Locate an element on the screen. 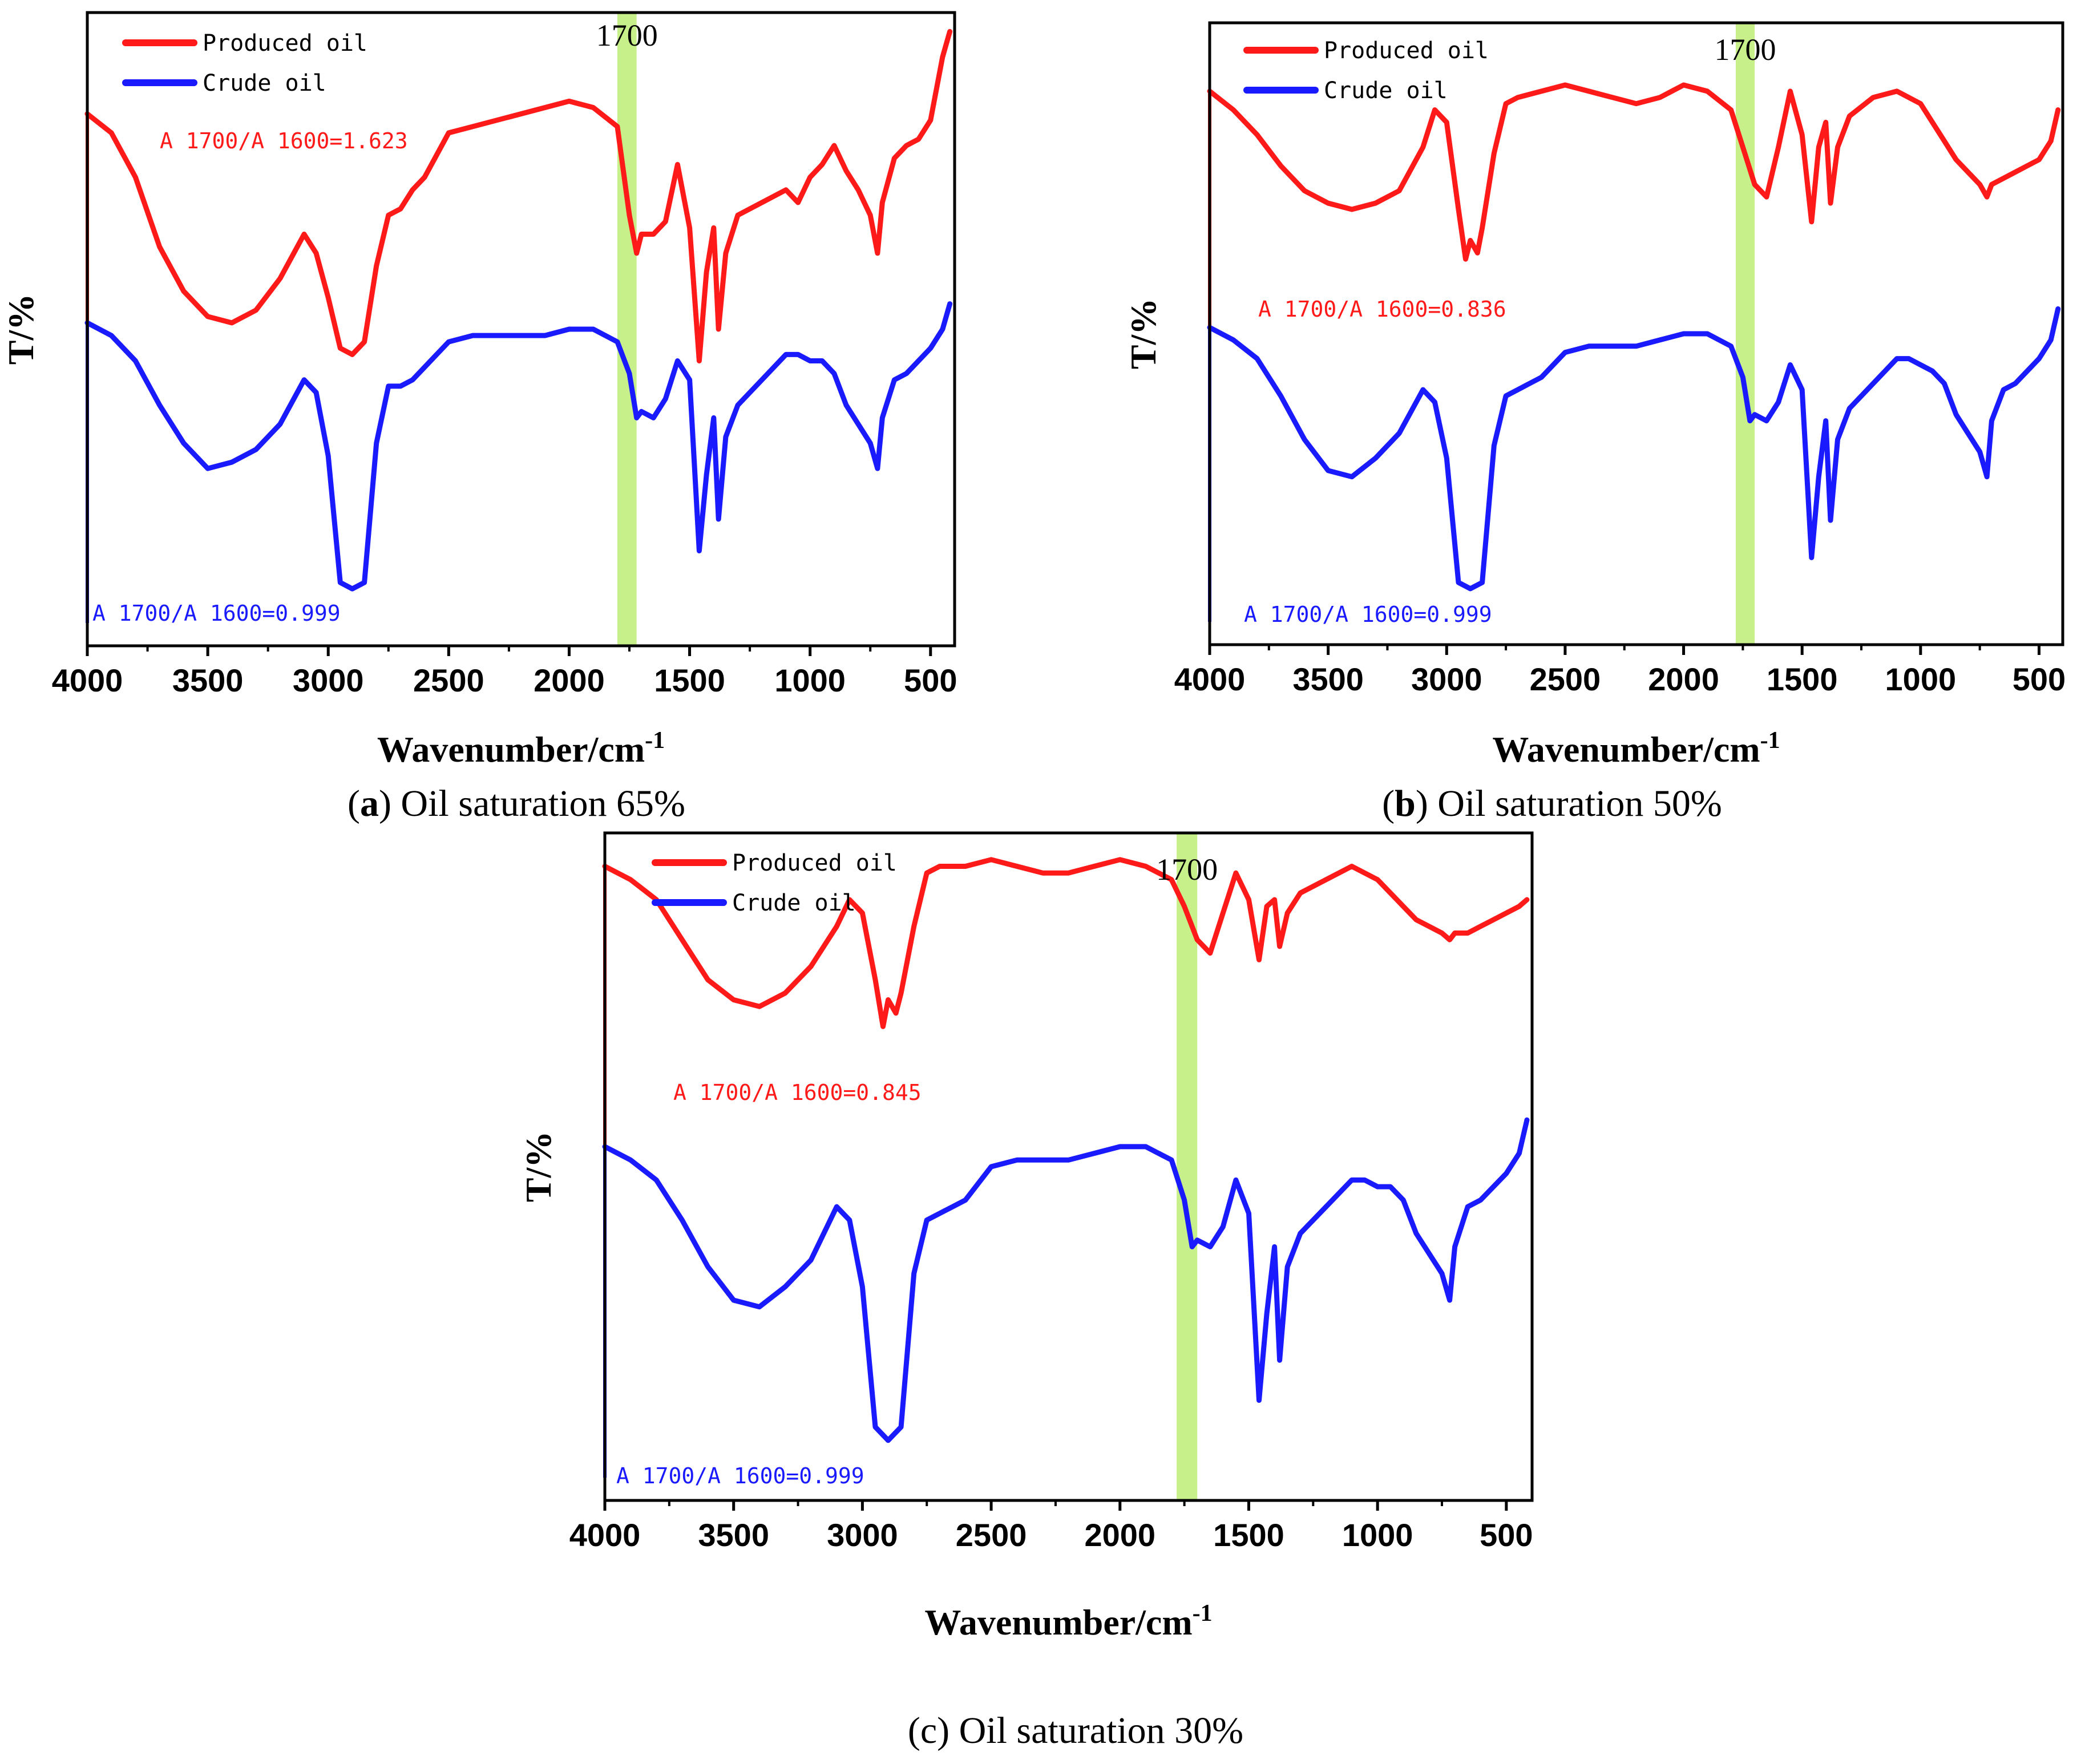 The width and height of the screenshot is (2085, 1764). ratio-annotation-produced-oil: A 1700/A 1600=0.845 is located at coordinates (798, 1093).